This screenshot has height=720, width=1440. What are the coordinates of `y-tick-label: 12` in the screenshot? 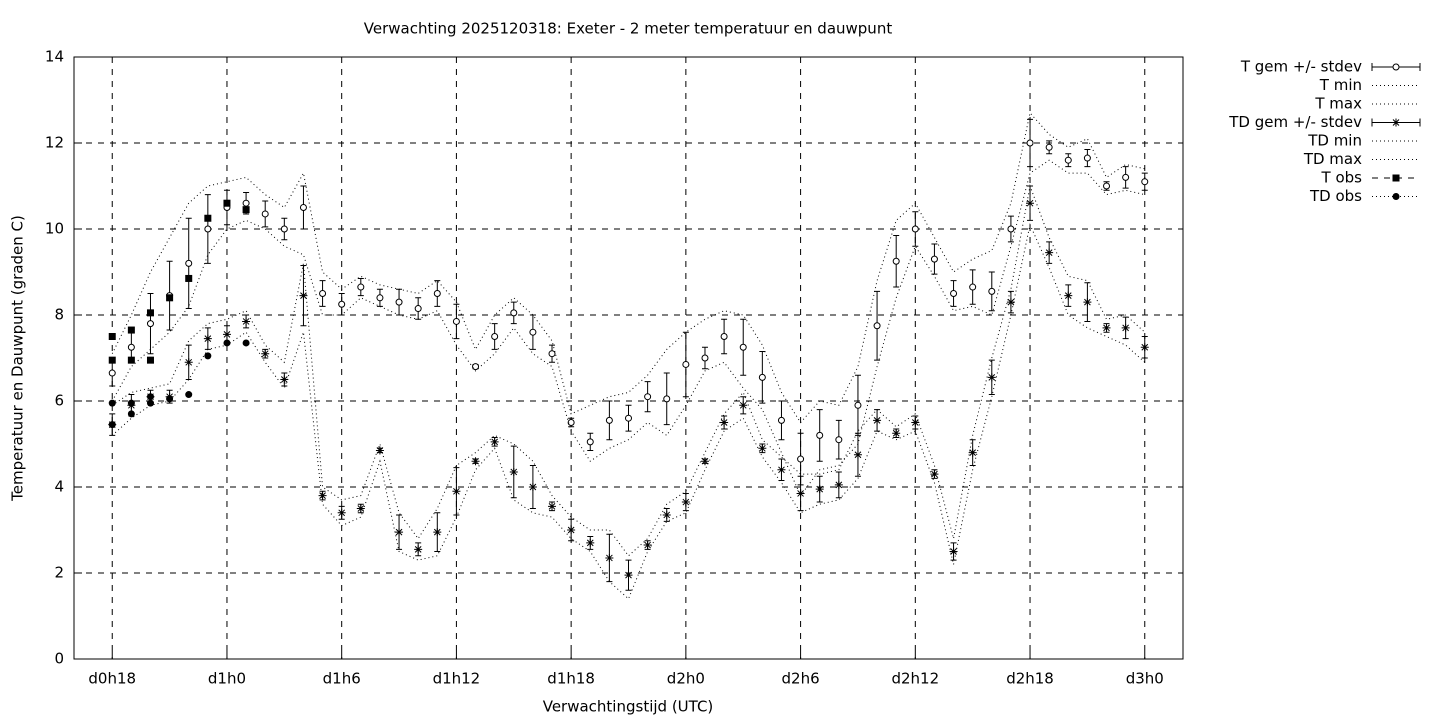 It's located at (54, 143).